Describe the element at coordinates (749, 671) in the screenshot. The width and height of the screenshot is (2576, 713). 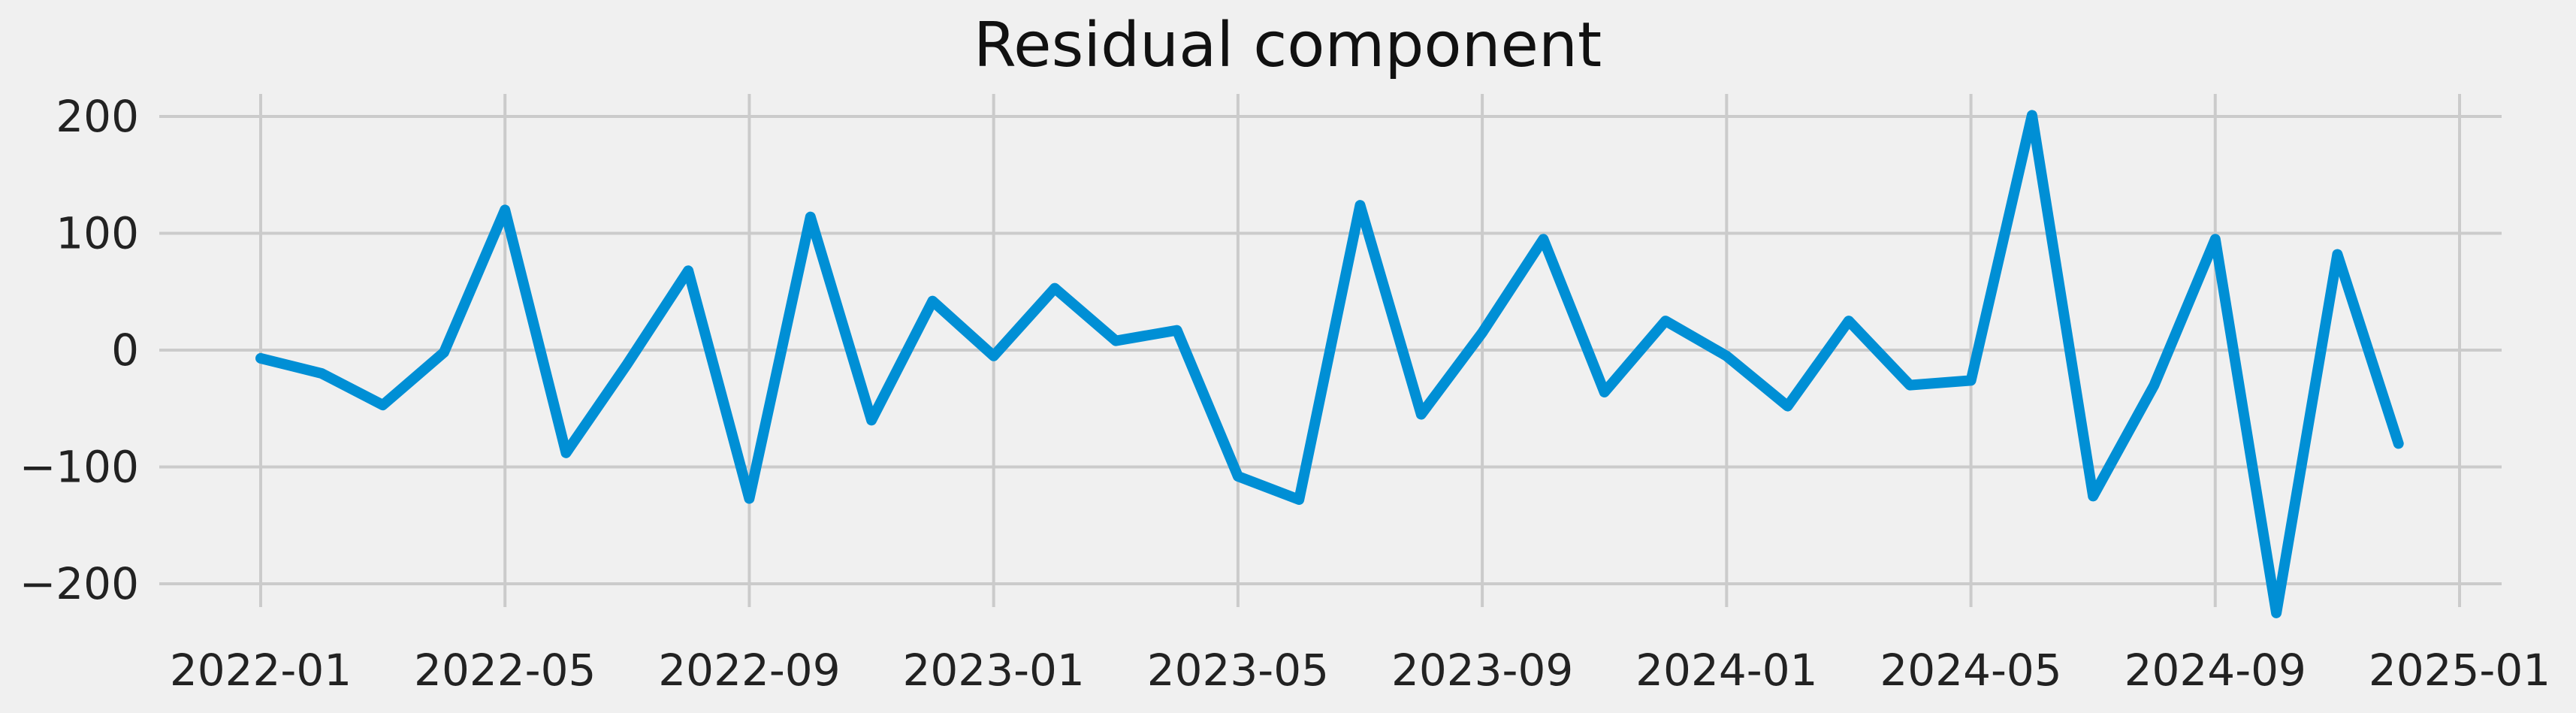
I see `x-tick-label: 2022-09` at that location.